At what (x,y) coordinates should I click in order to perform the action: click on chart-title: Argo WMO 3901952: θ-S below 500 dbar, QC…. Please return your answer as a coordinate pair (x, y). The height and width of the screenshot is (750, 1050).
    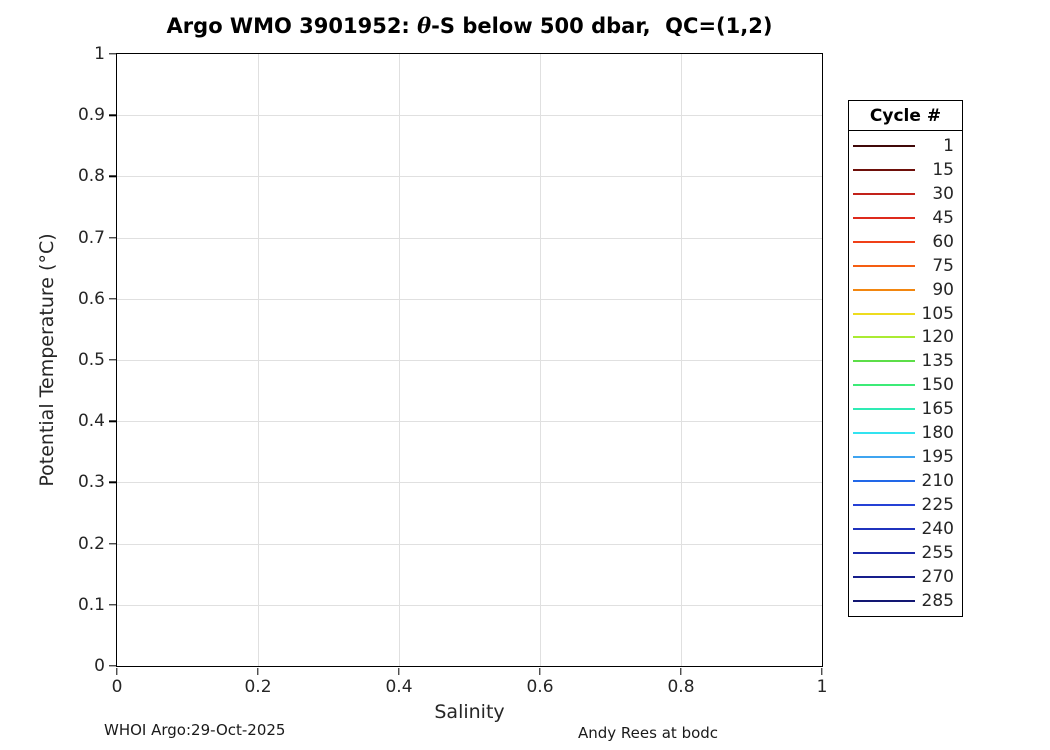
    Looking at the image, I should click on (469, 25).